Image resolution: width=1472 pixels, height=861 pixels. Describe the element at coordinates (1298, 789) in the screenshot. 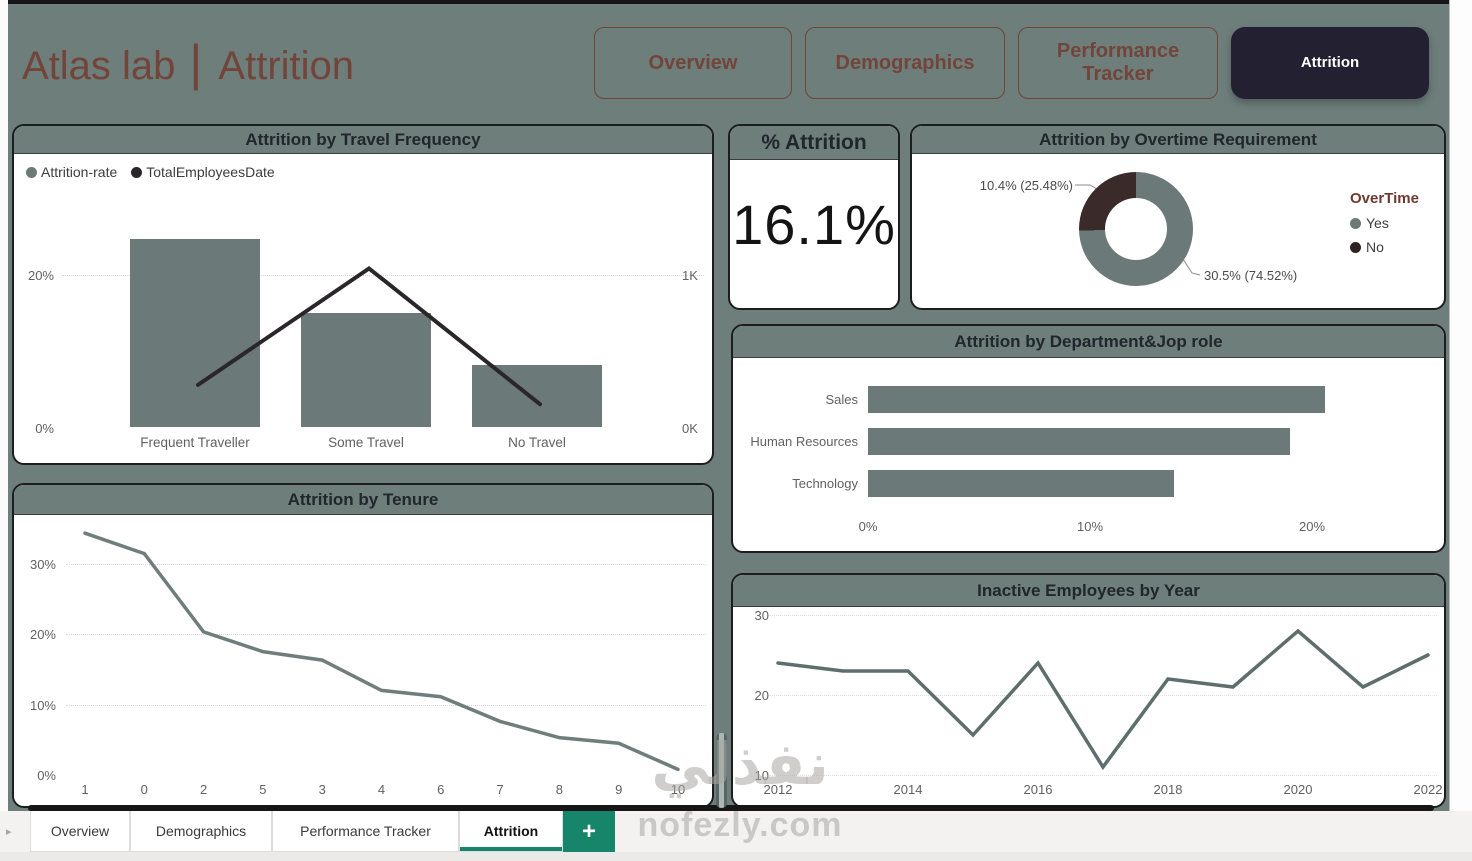

I see `x-label-2020: 2020` at that location.